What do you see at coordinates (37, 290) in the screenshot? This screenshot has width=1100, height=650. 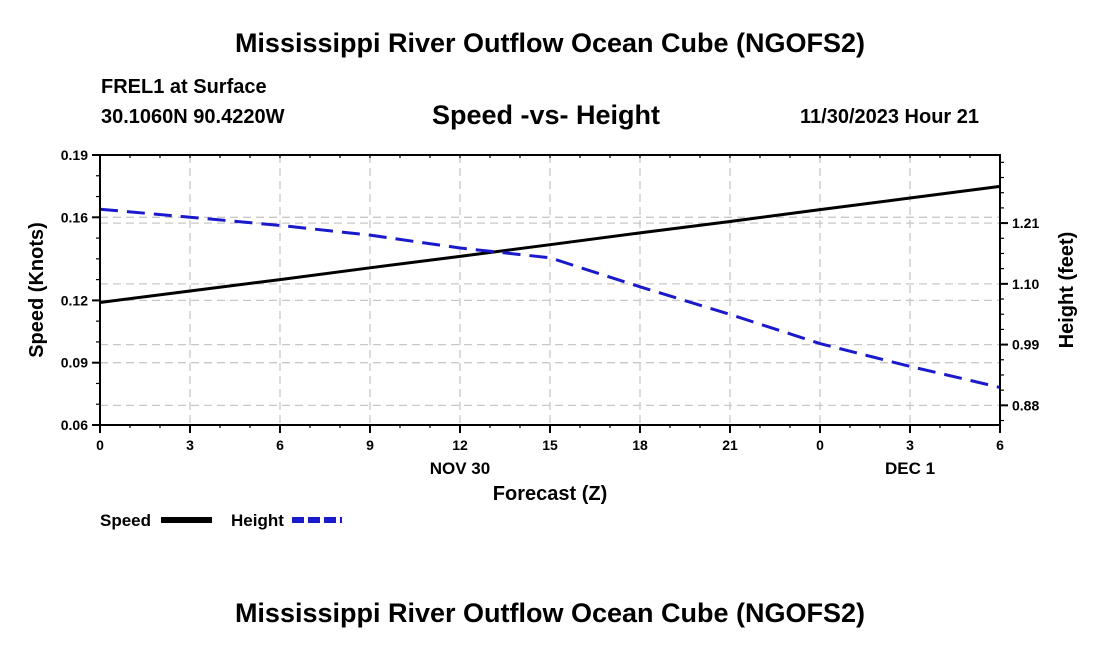 I see `y-axis-title: Speed (Knots)` at bounding box center [37, 290].